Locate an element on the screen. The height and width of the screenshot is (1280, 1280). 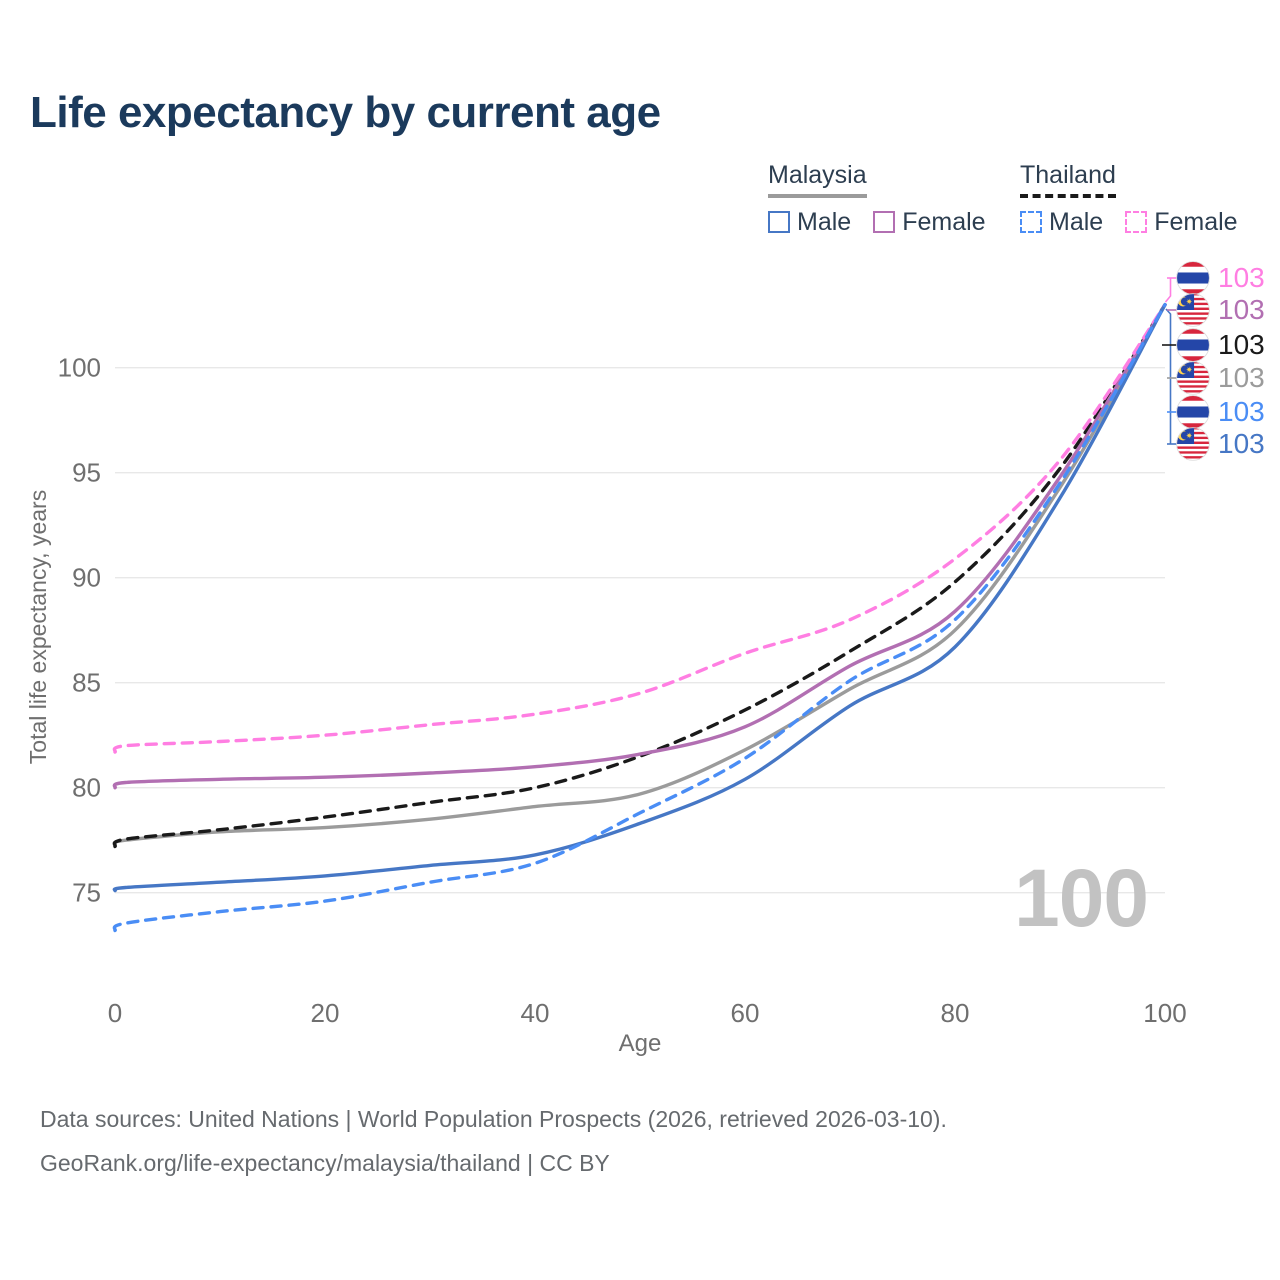
y-tick-label: 95 is located at coordinates (86, 473).